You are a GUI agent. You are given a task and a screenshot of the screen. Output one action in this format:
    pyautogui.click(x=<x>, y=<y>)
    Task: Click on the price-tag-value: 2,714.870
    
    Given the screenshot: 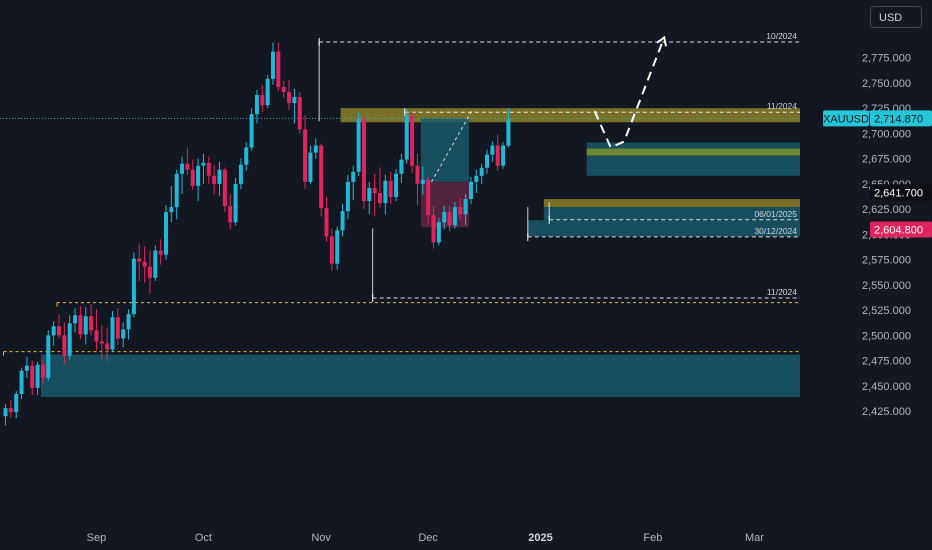 What is the action you would take?
    pyautogui.click(x=898, y=119)
    